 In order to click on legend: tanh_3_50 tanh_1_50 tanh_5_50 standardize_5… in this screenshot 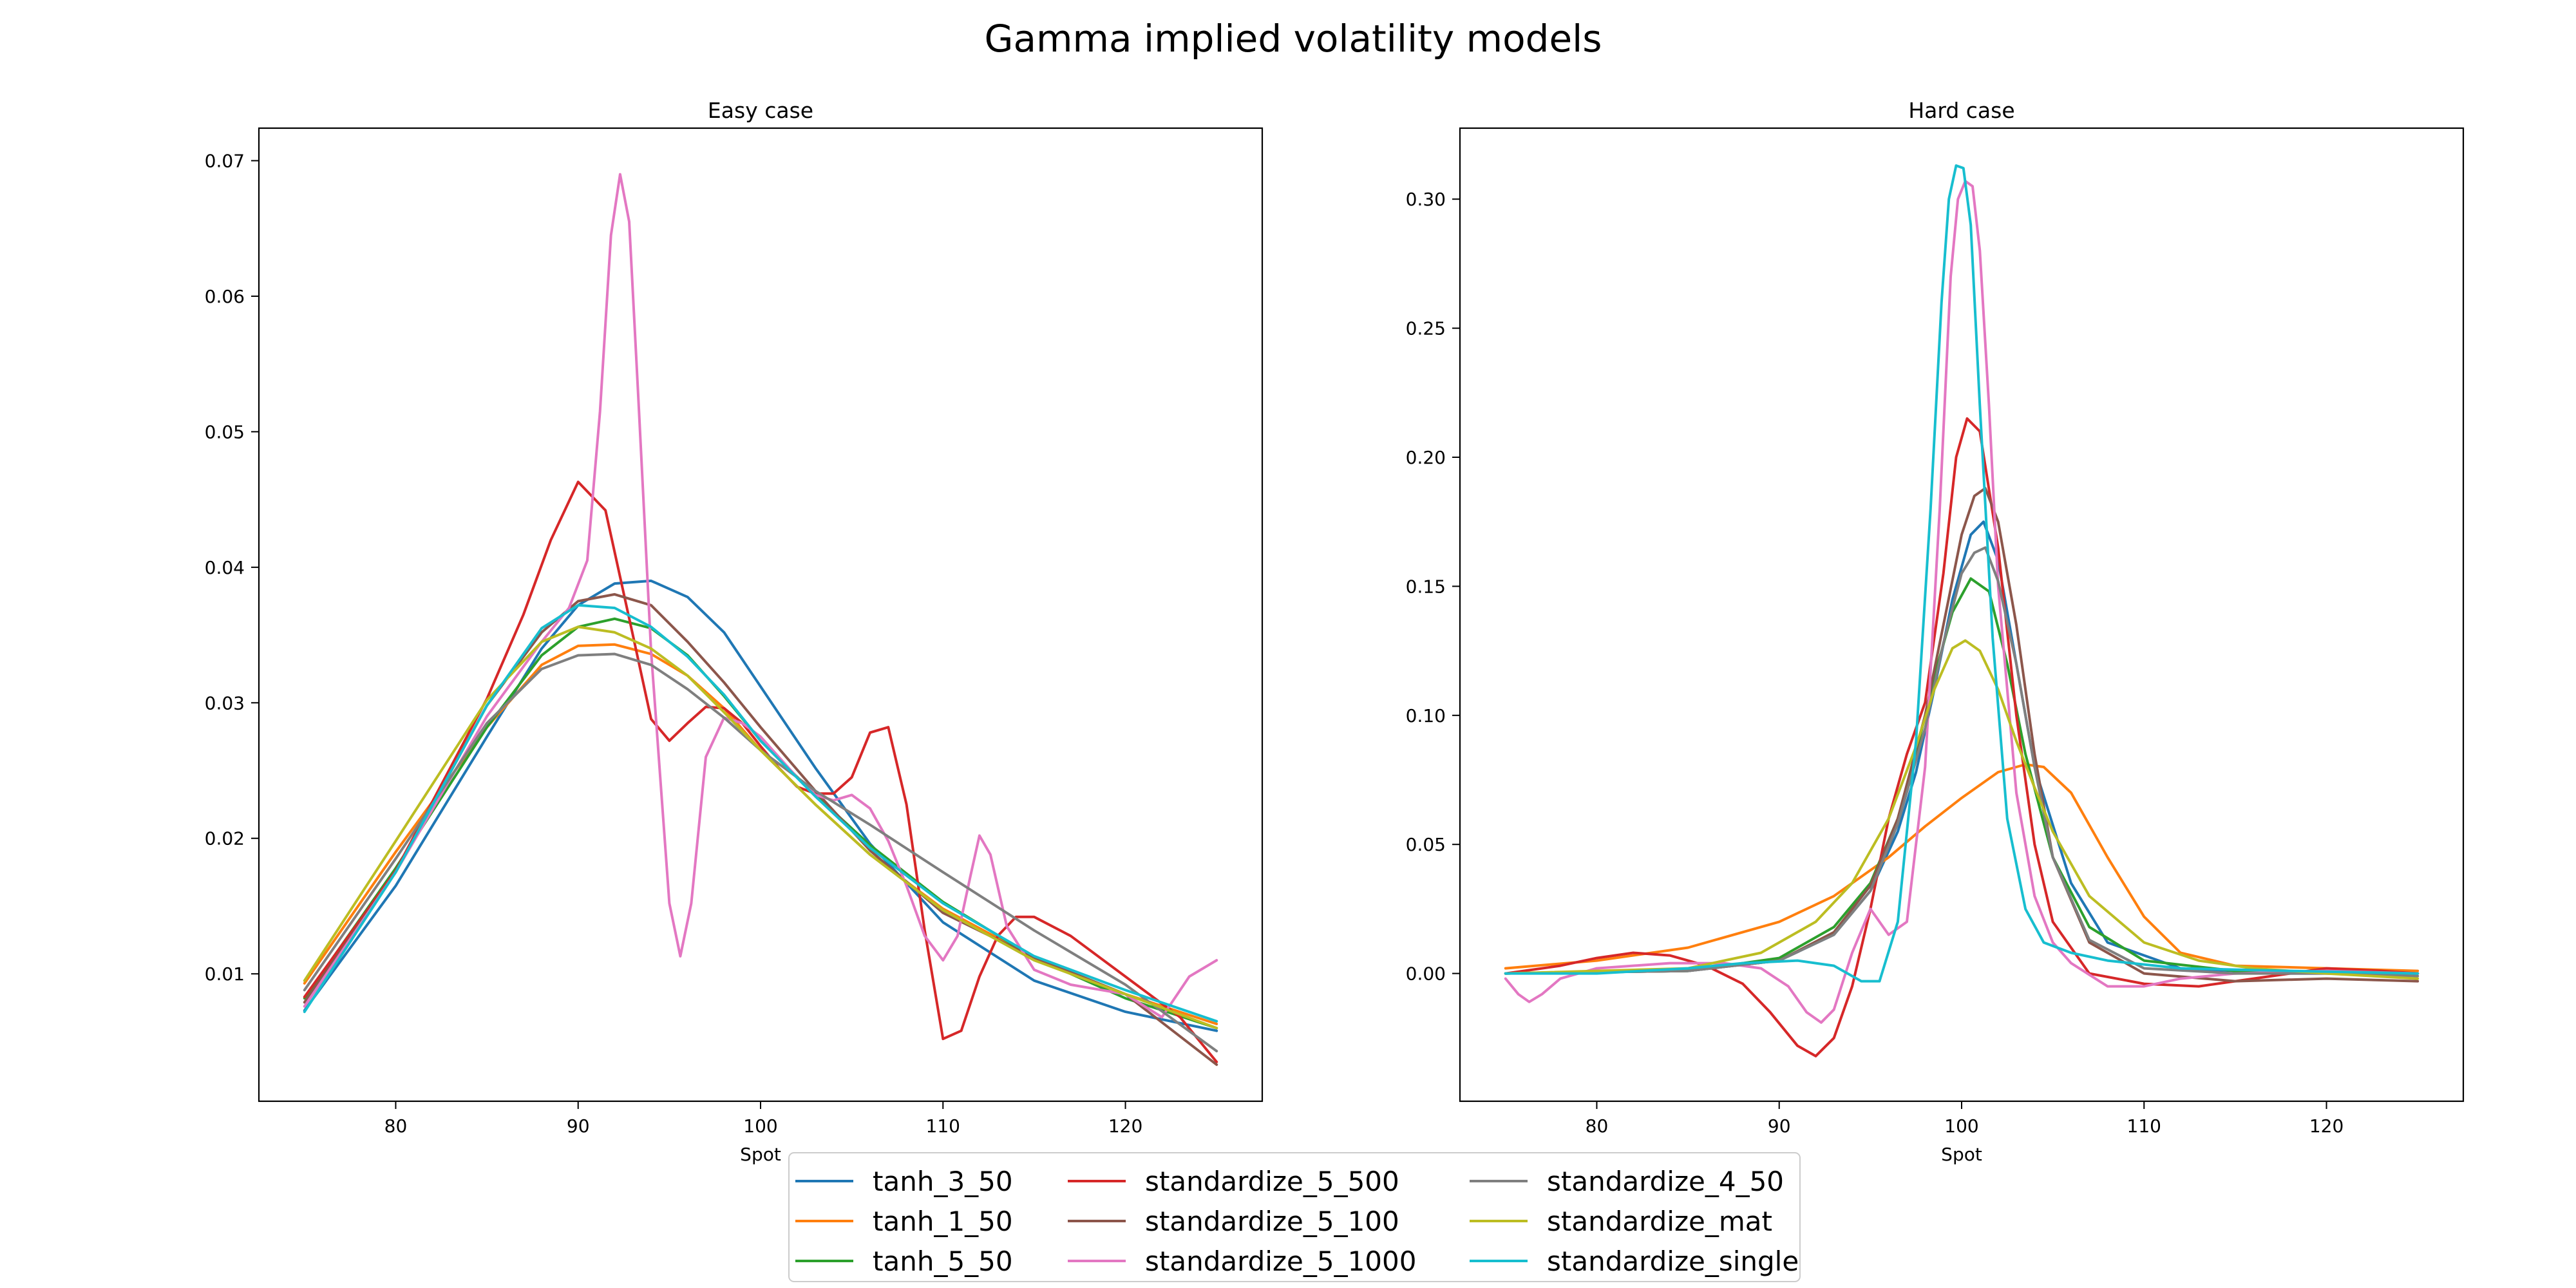, I will do `click(1294, 1217)`.